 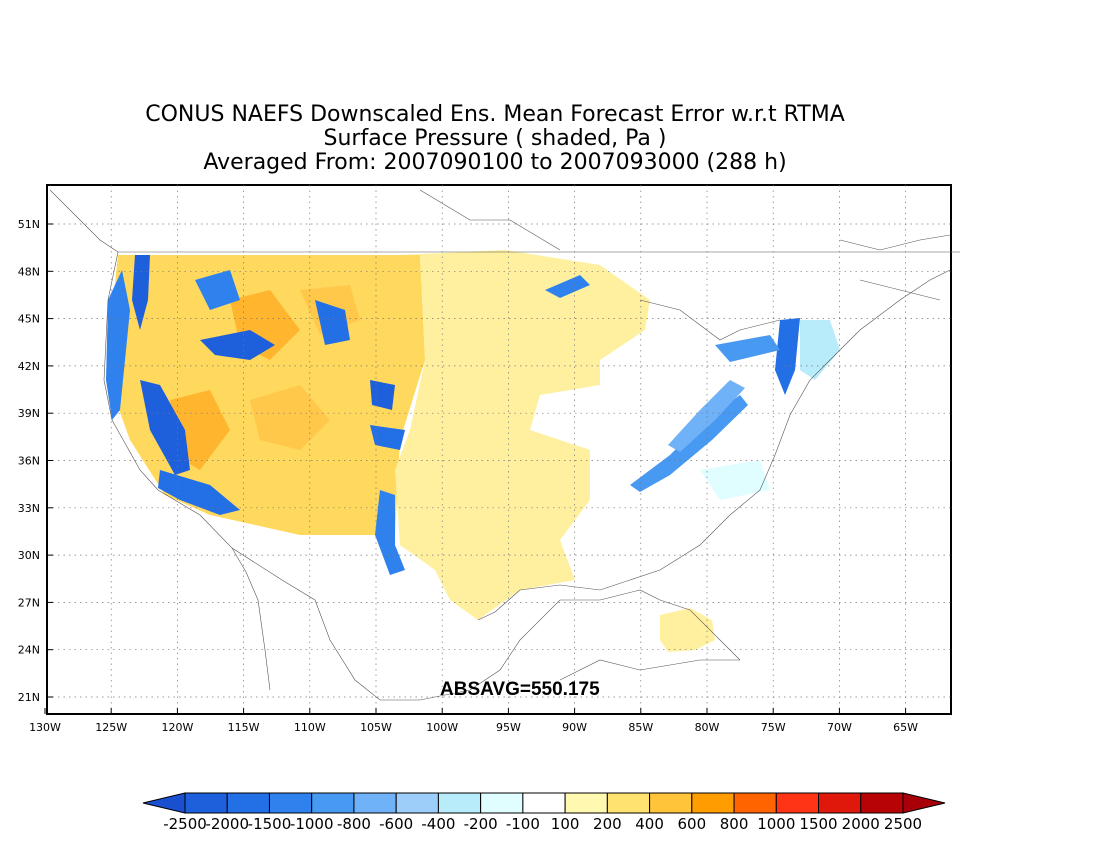 I want to click on plains-positive-region, so click(x=522, y=435).